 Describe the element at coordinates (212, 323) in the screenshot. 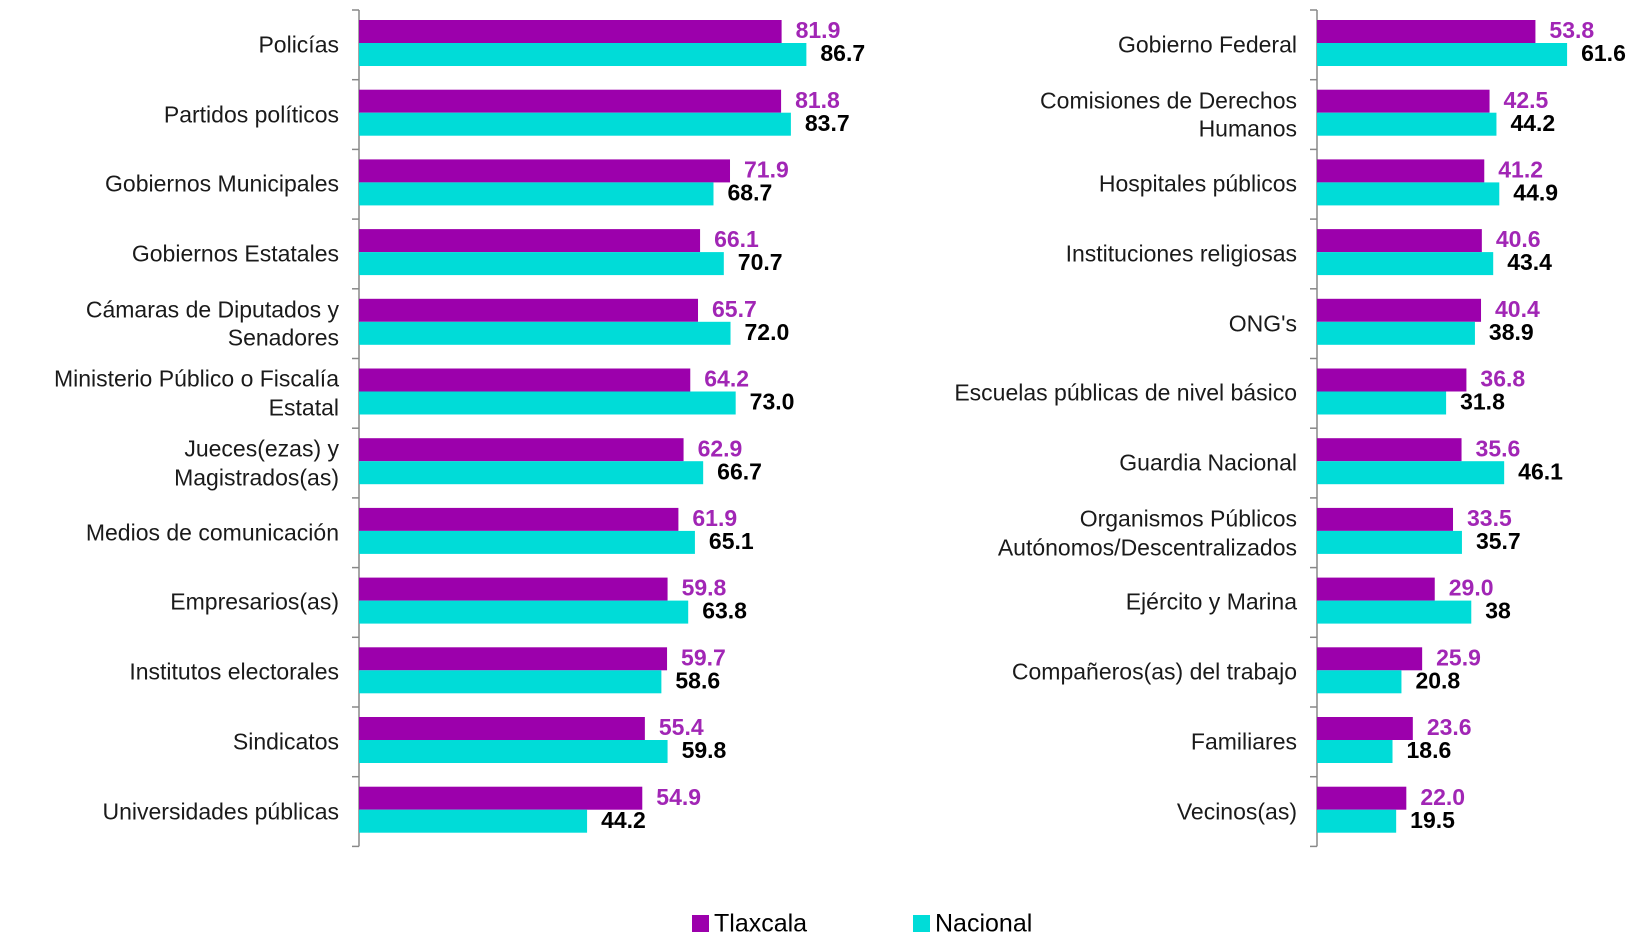

I see `category-label: Cámaras de Diputados y Senadores` at that location.